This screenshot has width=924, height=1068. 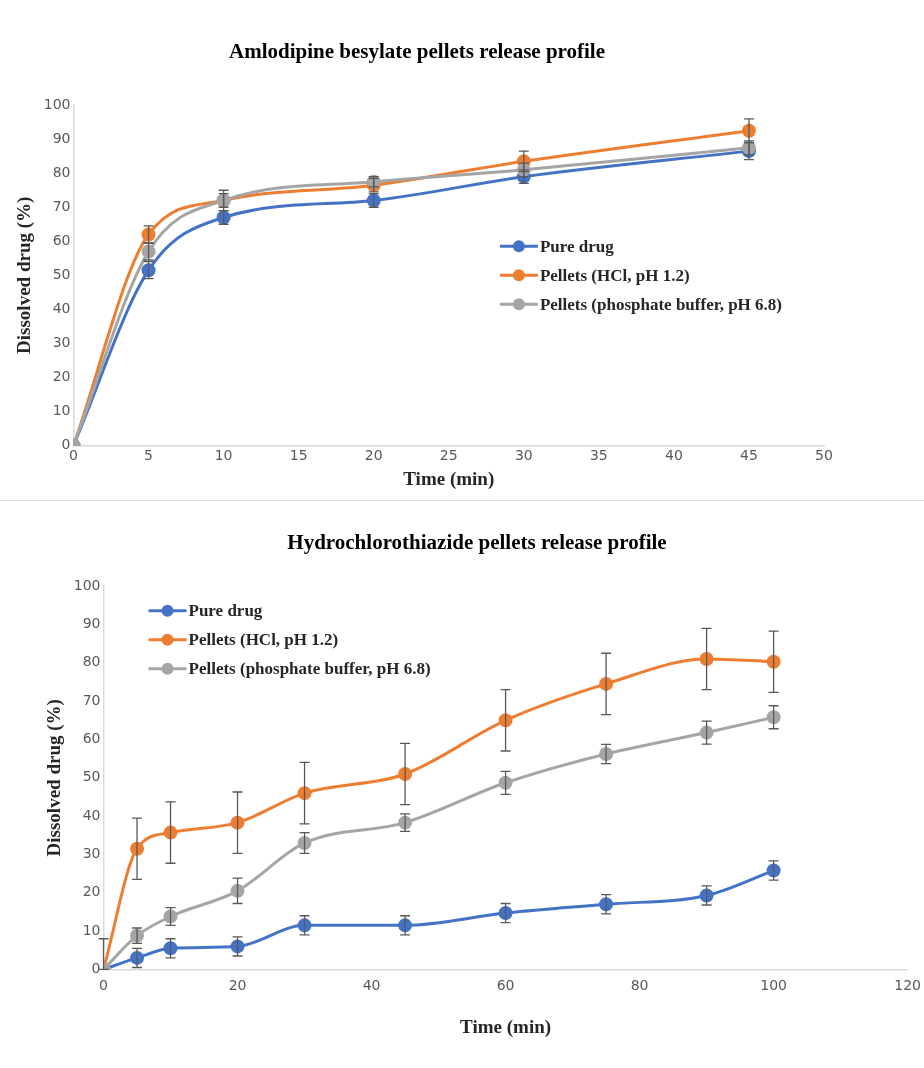 What do you see at coordinates (639, 985) in the screenshot?
I see `x-tick-label: 80` at bounding box center [639, 985].